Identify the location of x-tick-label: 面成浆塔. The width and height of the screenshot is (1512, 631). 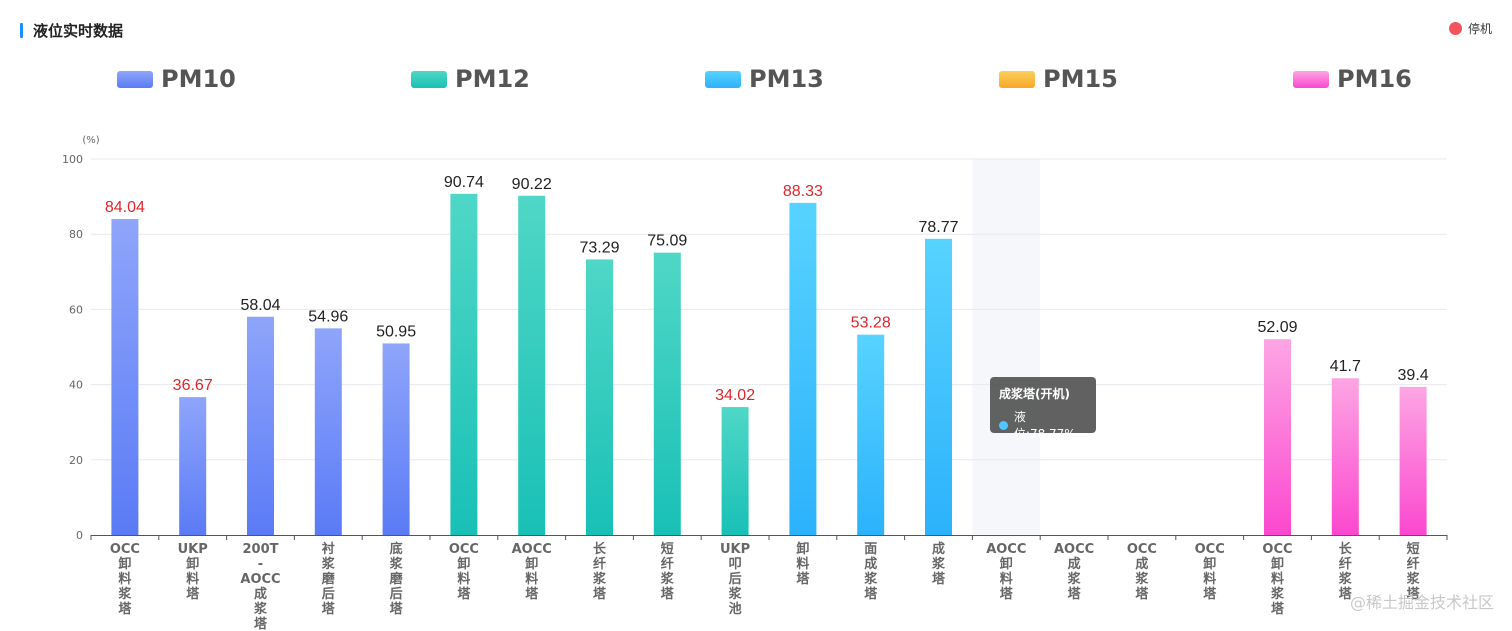
(870, 572).